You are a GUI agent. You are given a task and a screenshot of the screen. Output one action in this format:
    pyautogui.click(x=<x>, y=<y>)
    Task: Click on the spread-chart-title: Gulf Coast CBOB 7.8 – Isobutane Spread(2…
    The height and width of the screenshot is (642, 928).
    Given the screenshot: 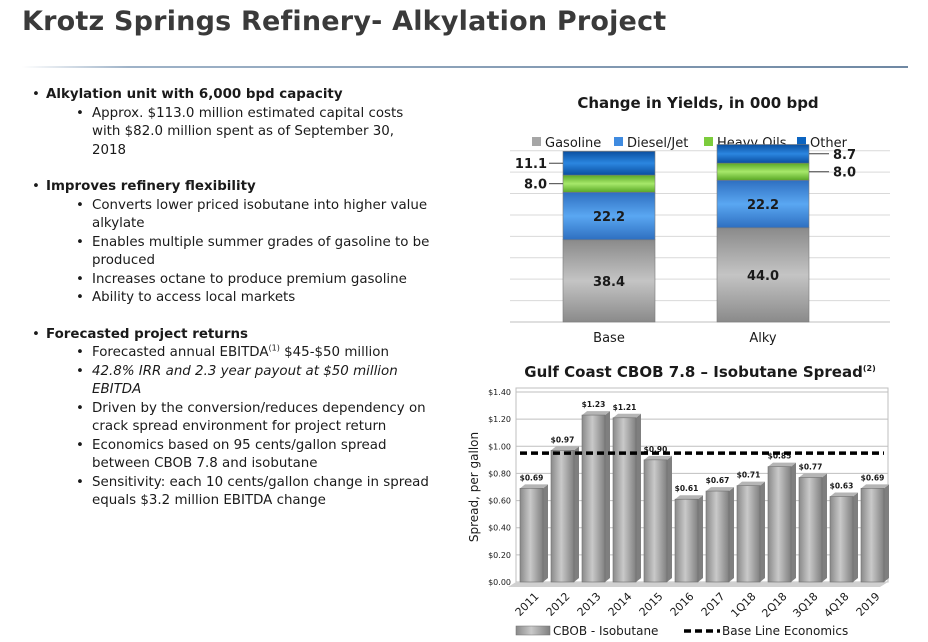 What is the action you would take?
    pyautogui.click(x=700, y=372)
    